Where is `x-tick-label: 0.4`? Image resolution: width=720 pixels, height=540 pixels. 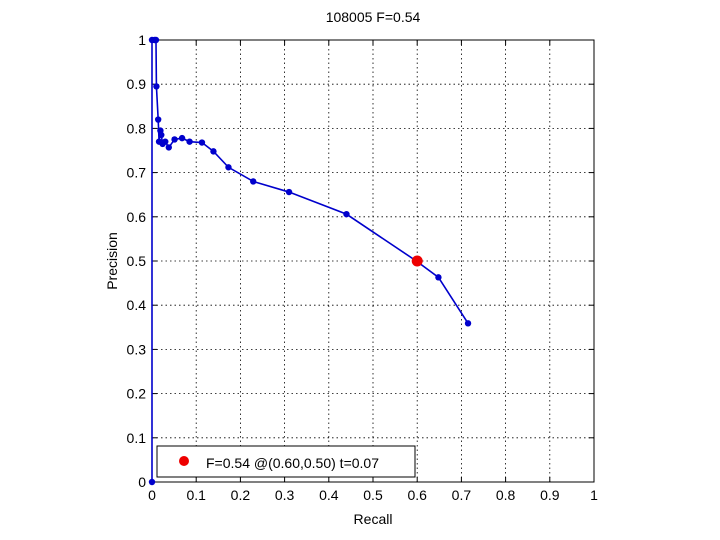 x-tick-label: 0.4 is located at coordinates (329, 495).